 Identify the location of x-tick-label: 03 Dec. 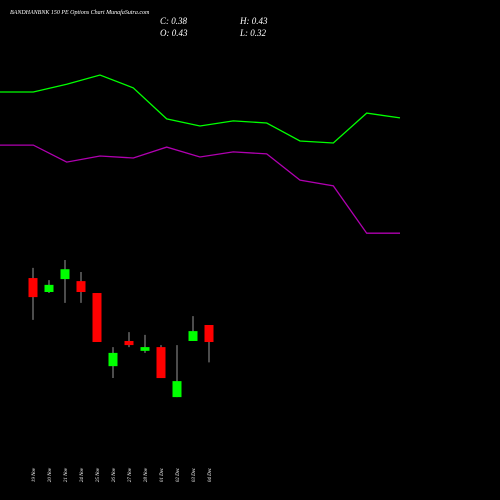
(194, 474).